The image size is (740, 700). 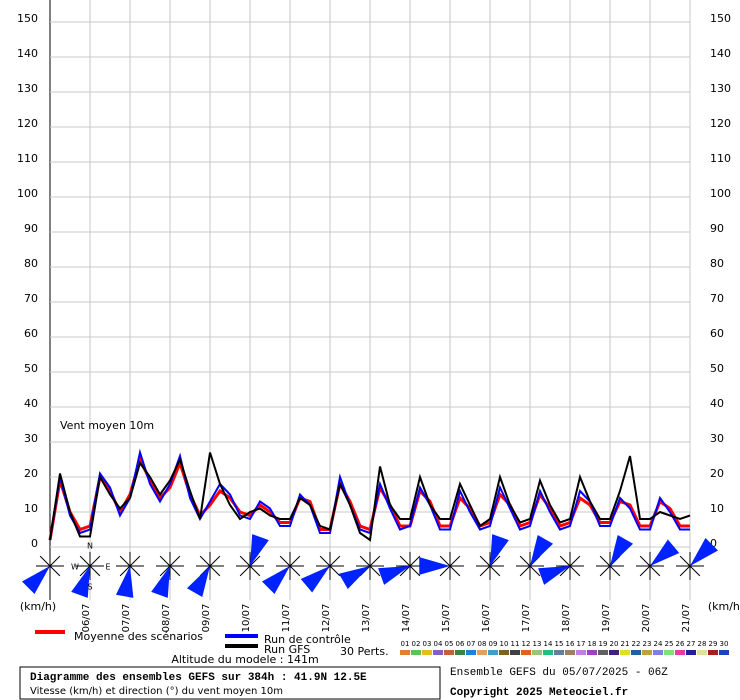 I want to click on y2-tick-label: 90, so click(x=717, y=228).